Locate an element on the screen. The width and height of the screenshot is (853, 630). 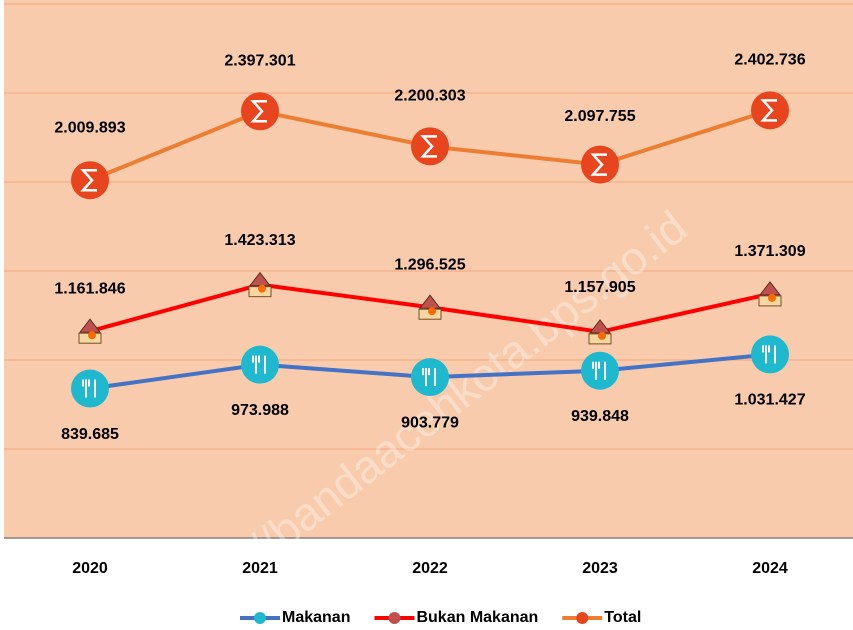
data-label: 1.161.846 is located at coordinates (89, 288).